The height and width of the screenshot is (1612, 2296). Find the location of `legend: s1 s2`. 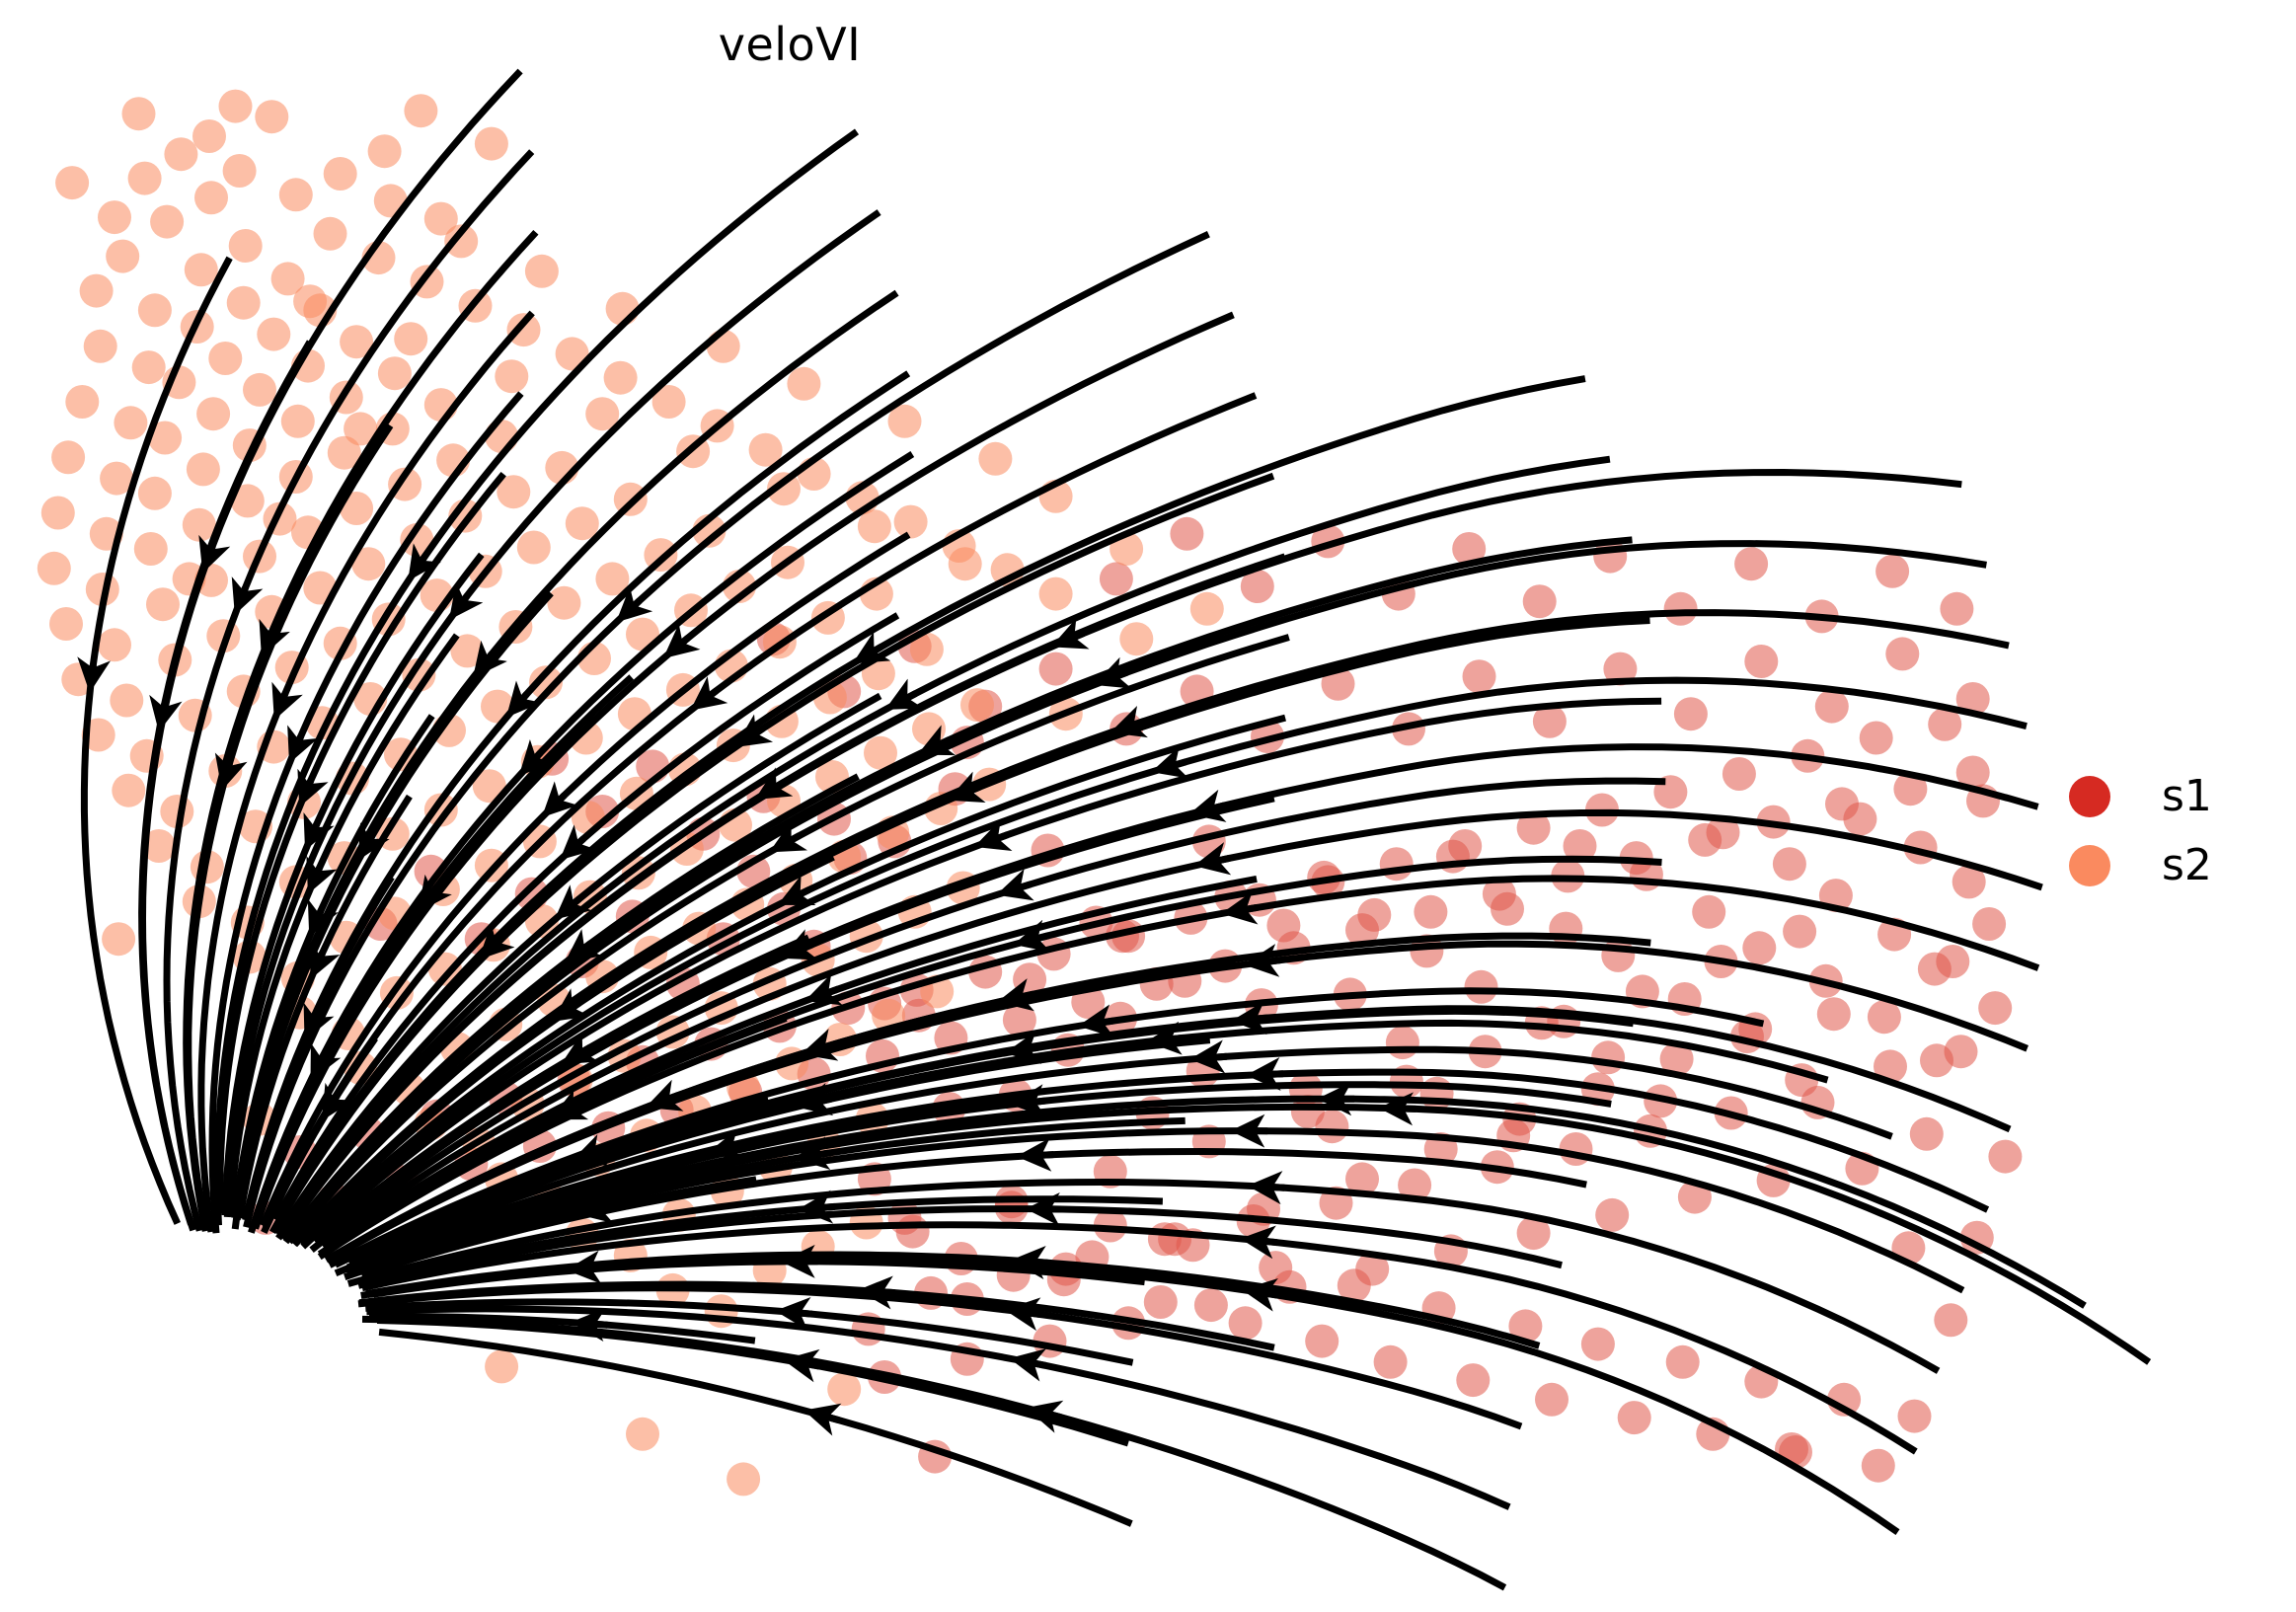

legend: s1 s2 is located at coordinates (2177, 831).